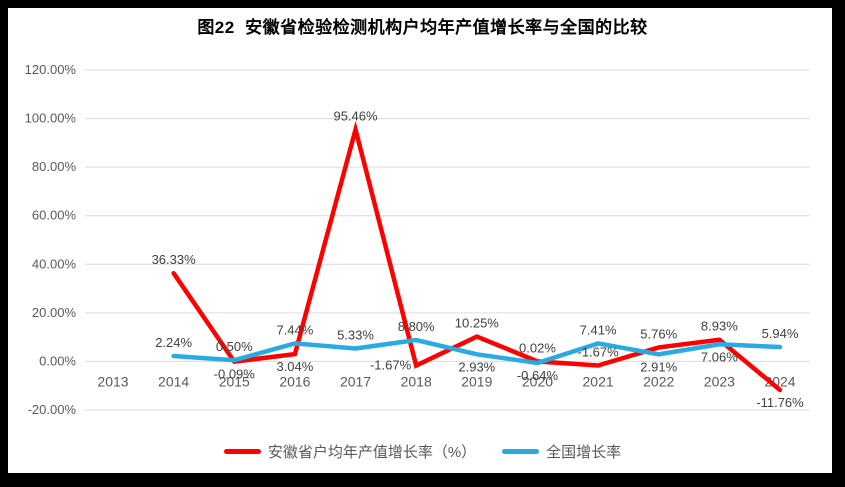  I want to click on data-label: 0.50%, so click(234, 346).